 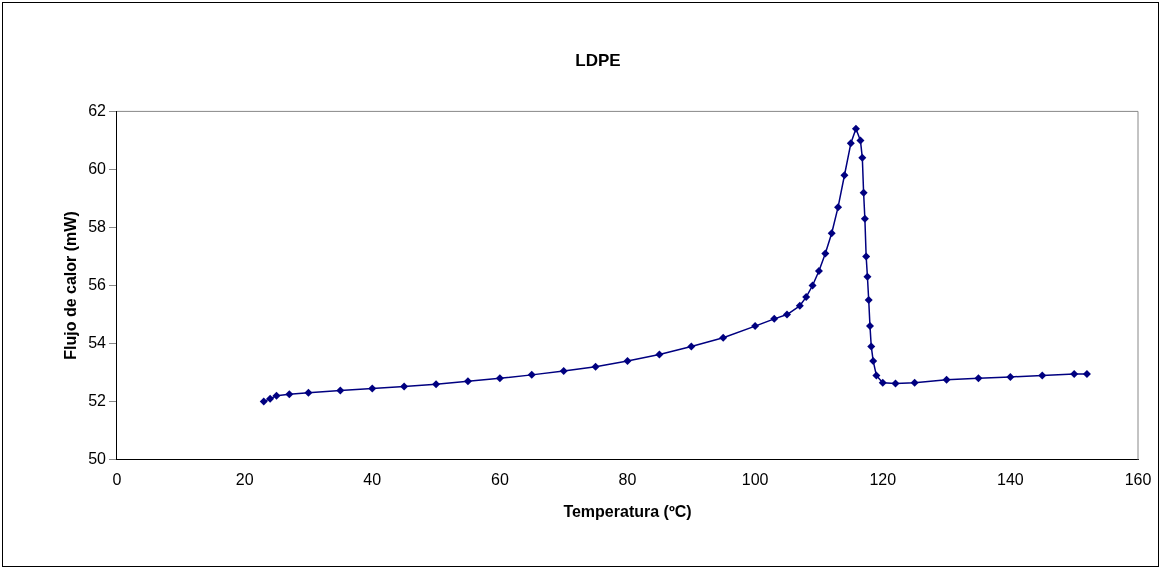 I want to click on x-tick-label: 160, so click(x=1138, y=479).